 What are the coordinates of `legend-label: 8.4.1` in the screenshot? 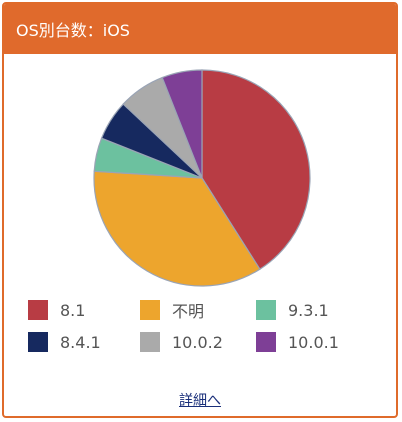 It's located at (80, 342).